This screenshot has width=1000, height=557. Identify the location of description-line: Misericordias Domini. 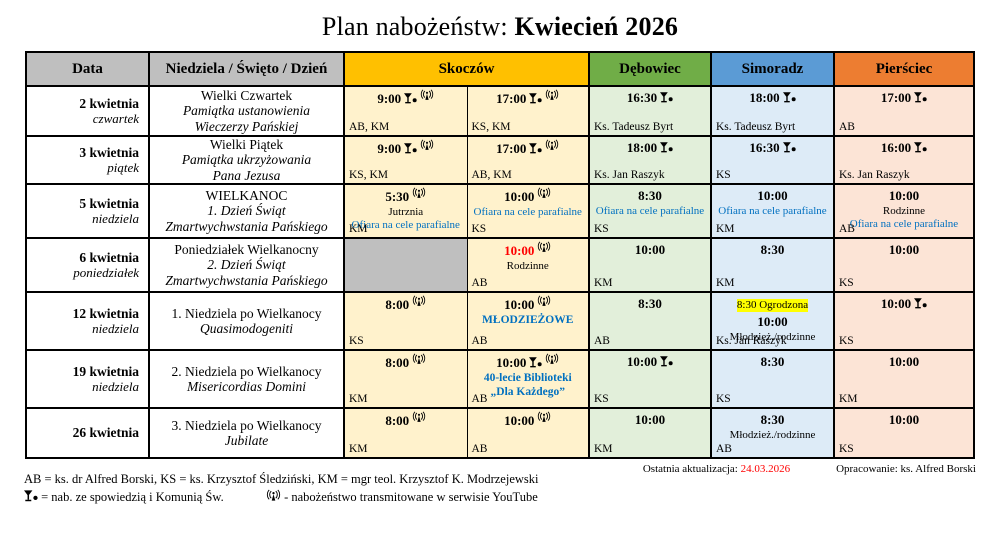
(246, 386).